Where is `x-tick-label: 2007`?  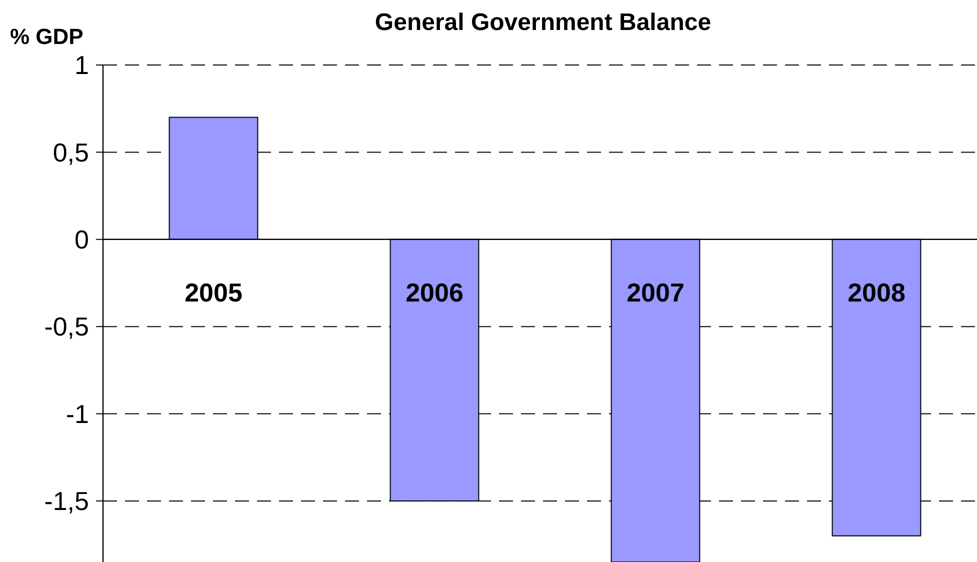
x-tick-label: 2007 is located at coordinates (655, 292).